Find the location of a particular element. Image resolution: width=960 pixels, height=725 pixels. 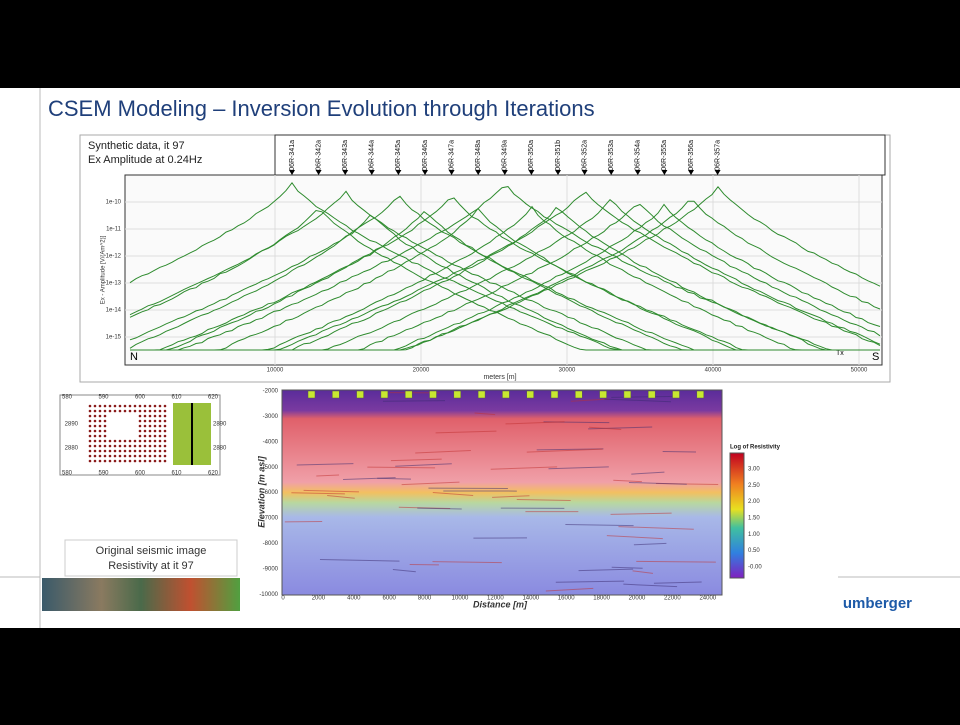

x-tick-label: 4000 is located at coordinates (354, 599).